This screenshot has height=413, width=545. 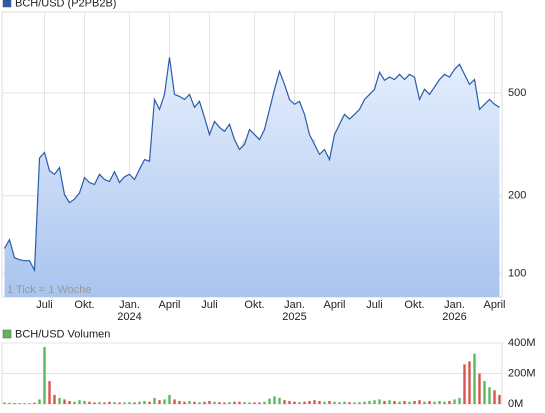 What do you see at coordinates (294, 311) in the screenshot?
I see `x-tick-label: Jan. 2025` at bounding box center [294, 311].